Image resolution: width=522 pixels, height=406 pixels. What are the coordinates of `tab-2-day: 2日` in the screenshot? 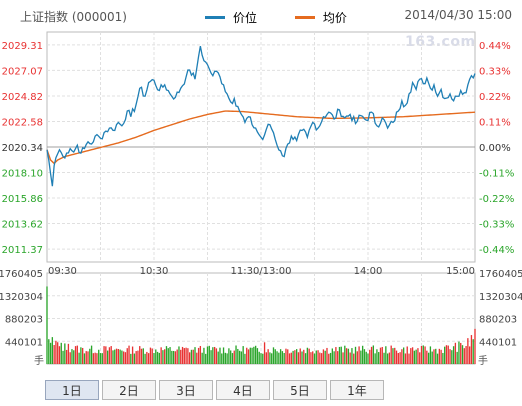 It's located at (129, 390).